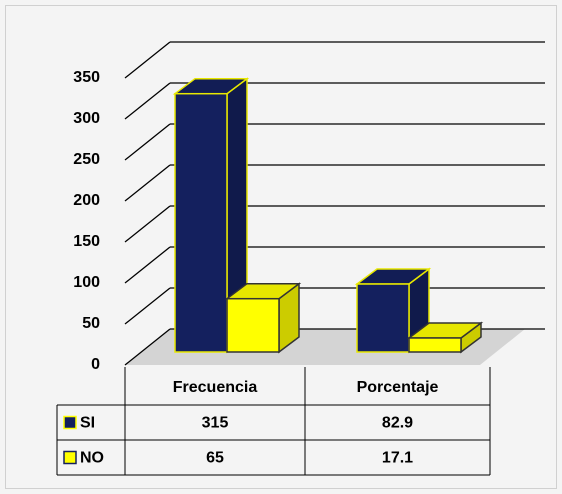  Describe the element at coordinates (398, 387) in the screenshot. I see `x-tick-label: Porcentaje` at that location.